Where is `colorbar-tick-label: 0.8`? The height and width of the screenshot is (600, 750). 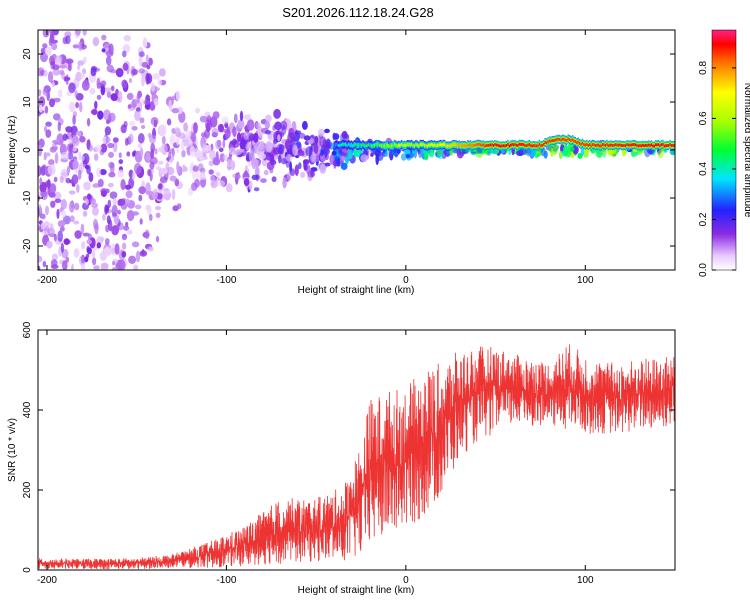 colorbar-tick-label: 0.8 is located at coordinates (703, 68).